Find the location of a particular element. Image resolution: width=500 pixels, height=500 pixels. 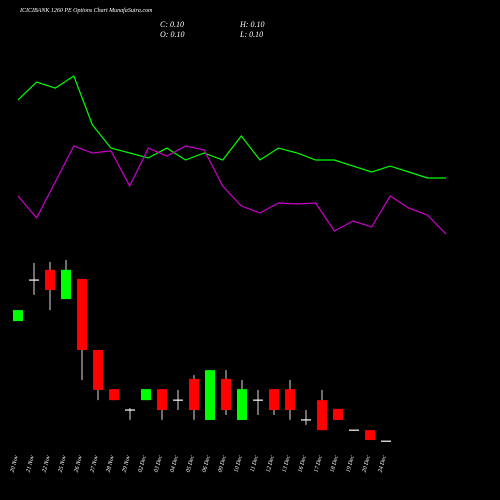

x-tick-label: 06 Dec is located at coordinates (207, 464).